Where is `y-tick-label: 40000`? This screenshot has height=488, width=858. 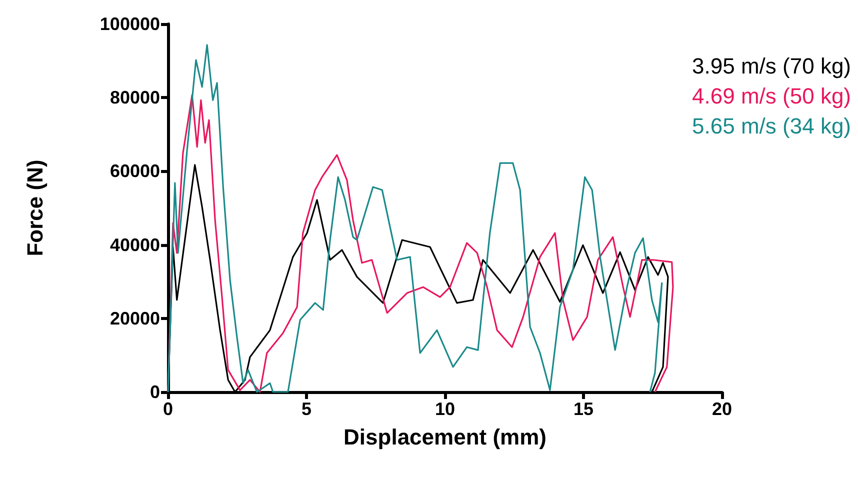 y-tick-label: 40000 is located at coordinates (135, 244).